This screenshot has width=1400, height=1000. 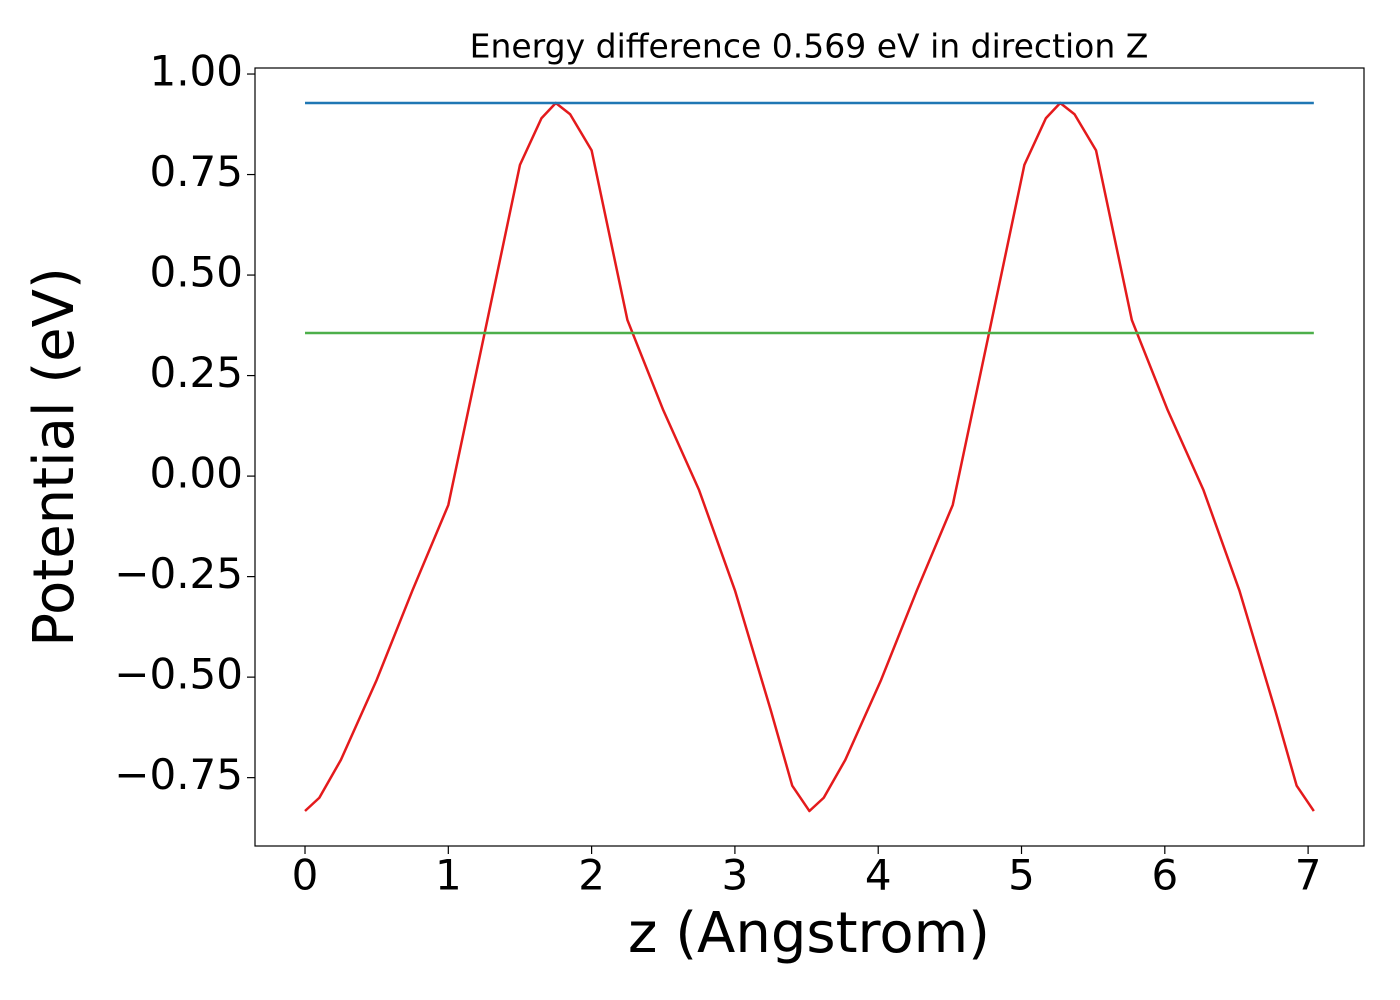 What do you see at coordinates (448, 875) in the screenshot?
I see `x-tick-label: 1` at bounding box center [448, 875].